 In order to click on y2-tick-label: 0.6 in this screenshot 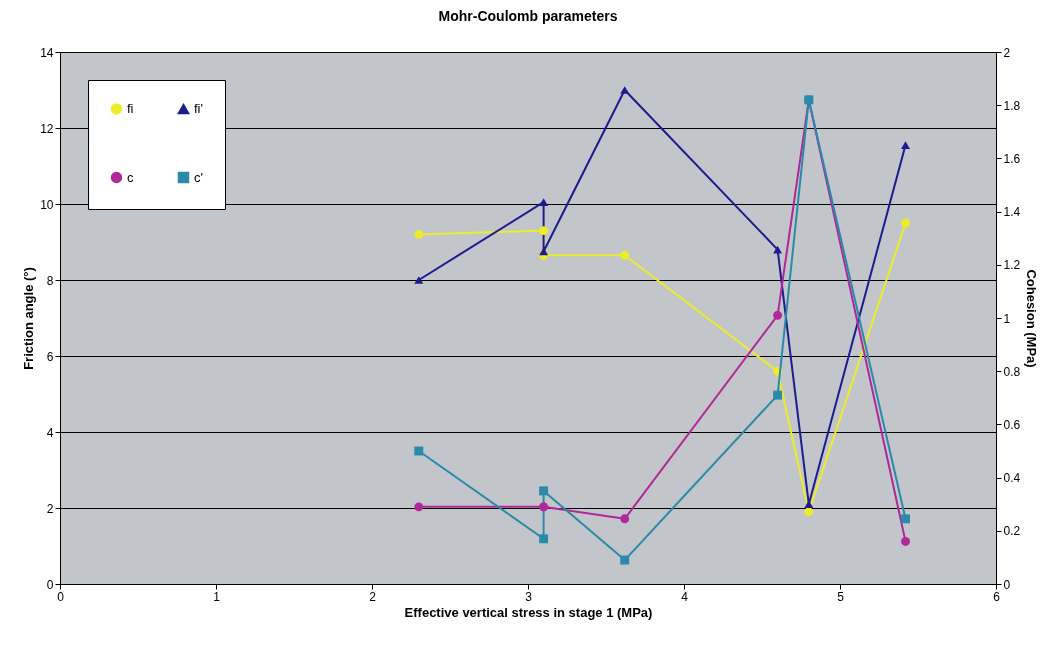, I will do `click(1012, 424)`.